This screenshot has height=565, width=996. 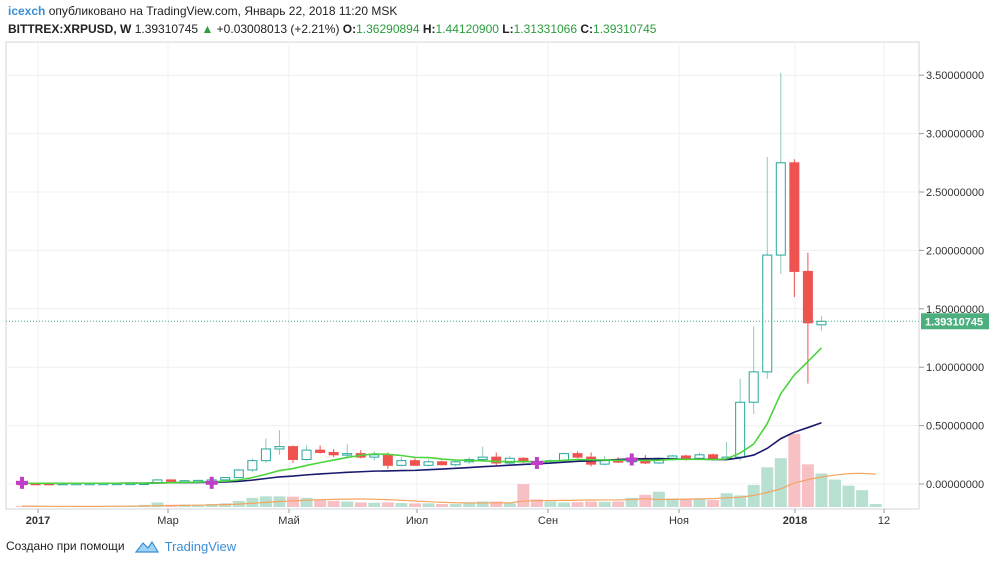 I want to click on x-tick-label: Июл, so click(x=417, y=521).